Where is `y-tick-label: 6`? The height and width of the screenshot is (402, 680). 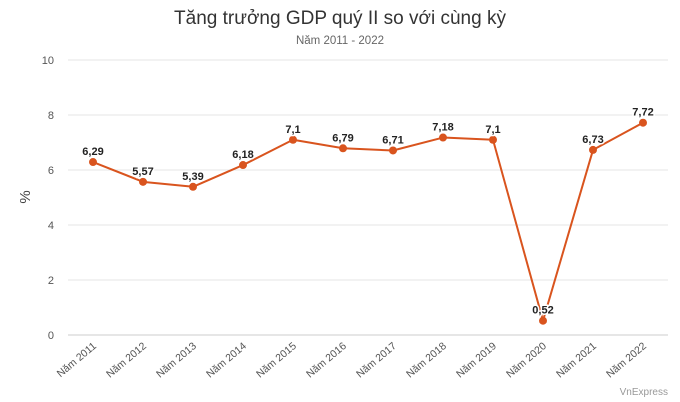 y-tick-label: 6 is located at coordinates (51, 171).